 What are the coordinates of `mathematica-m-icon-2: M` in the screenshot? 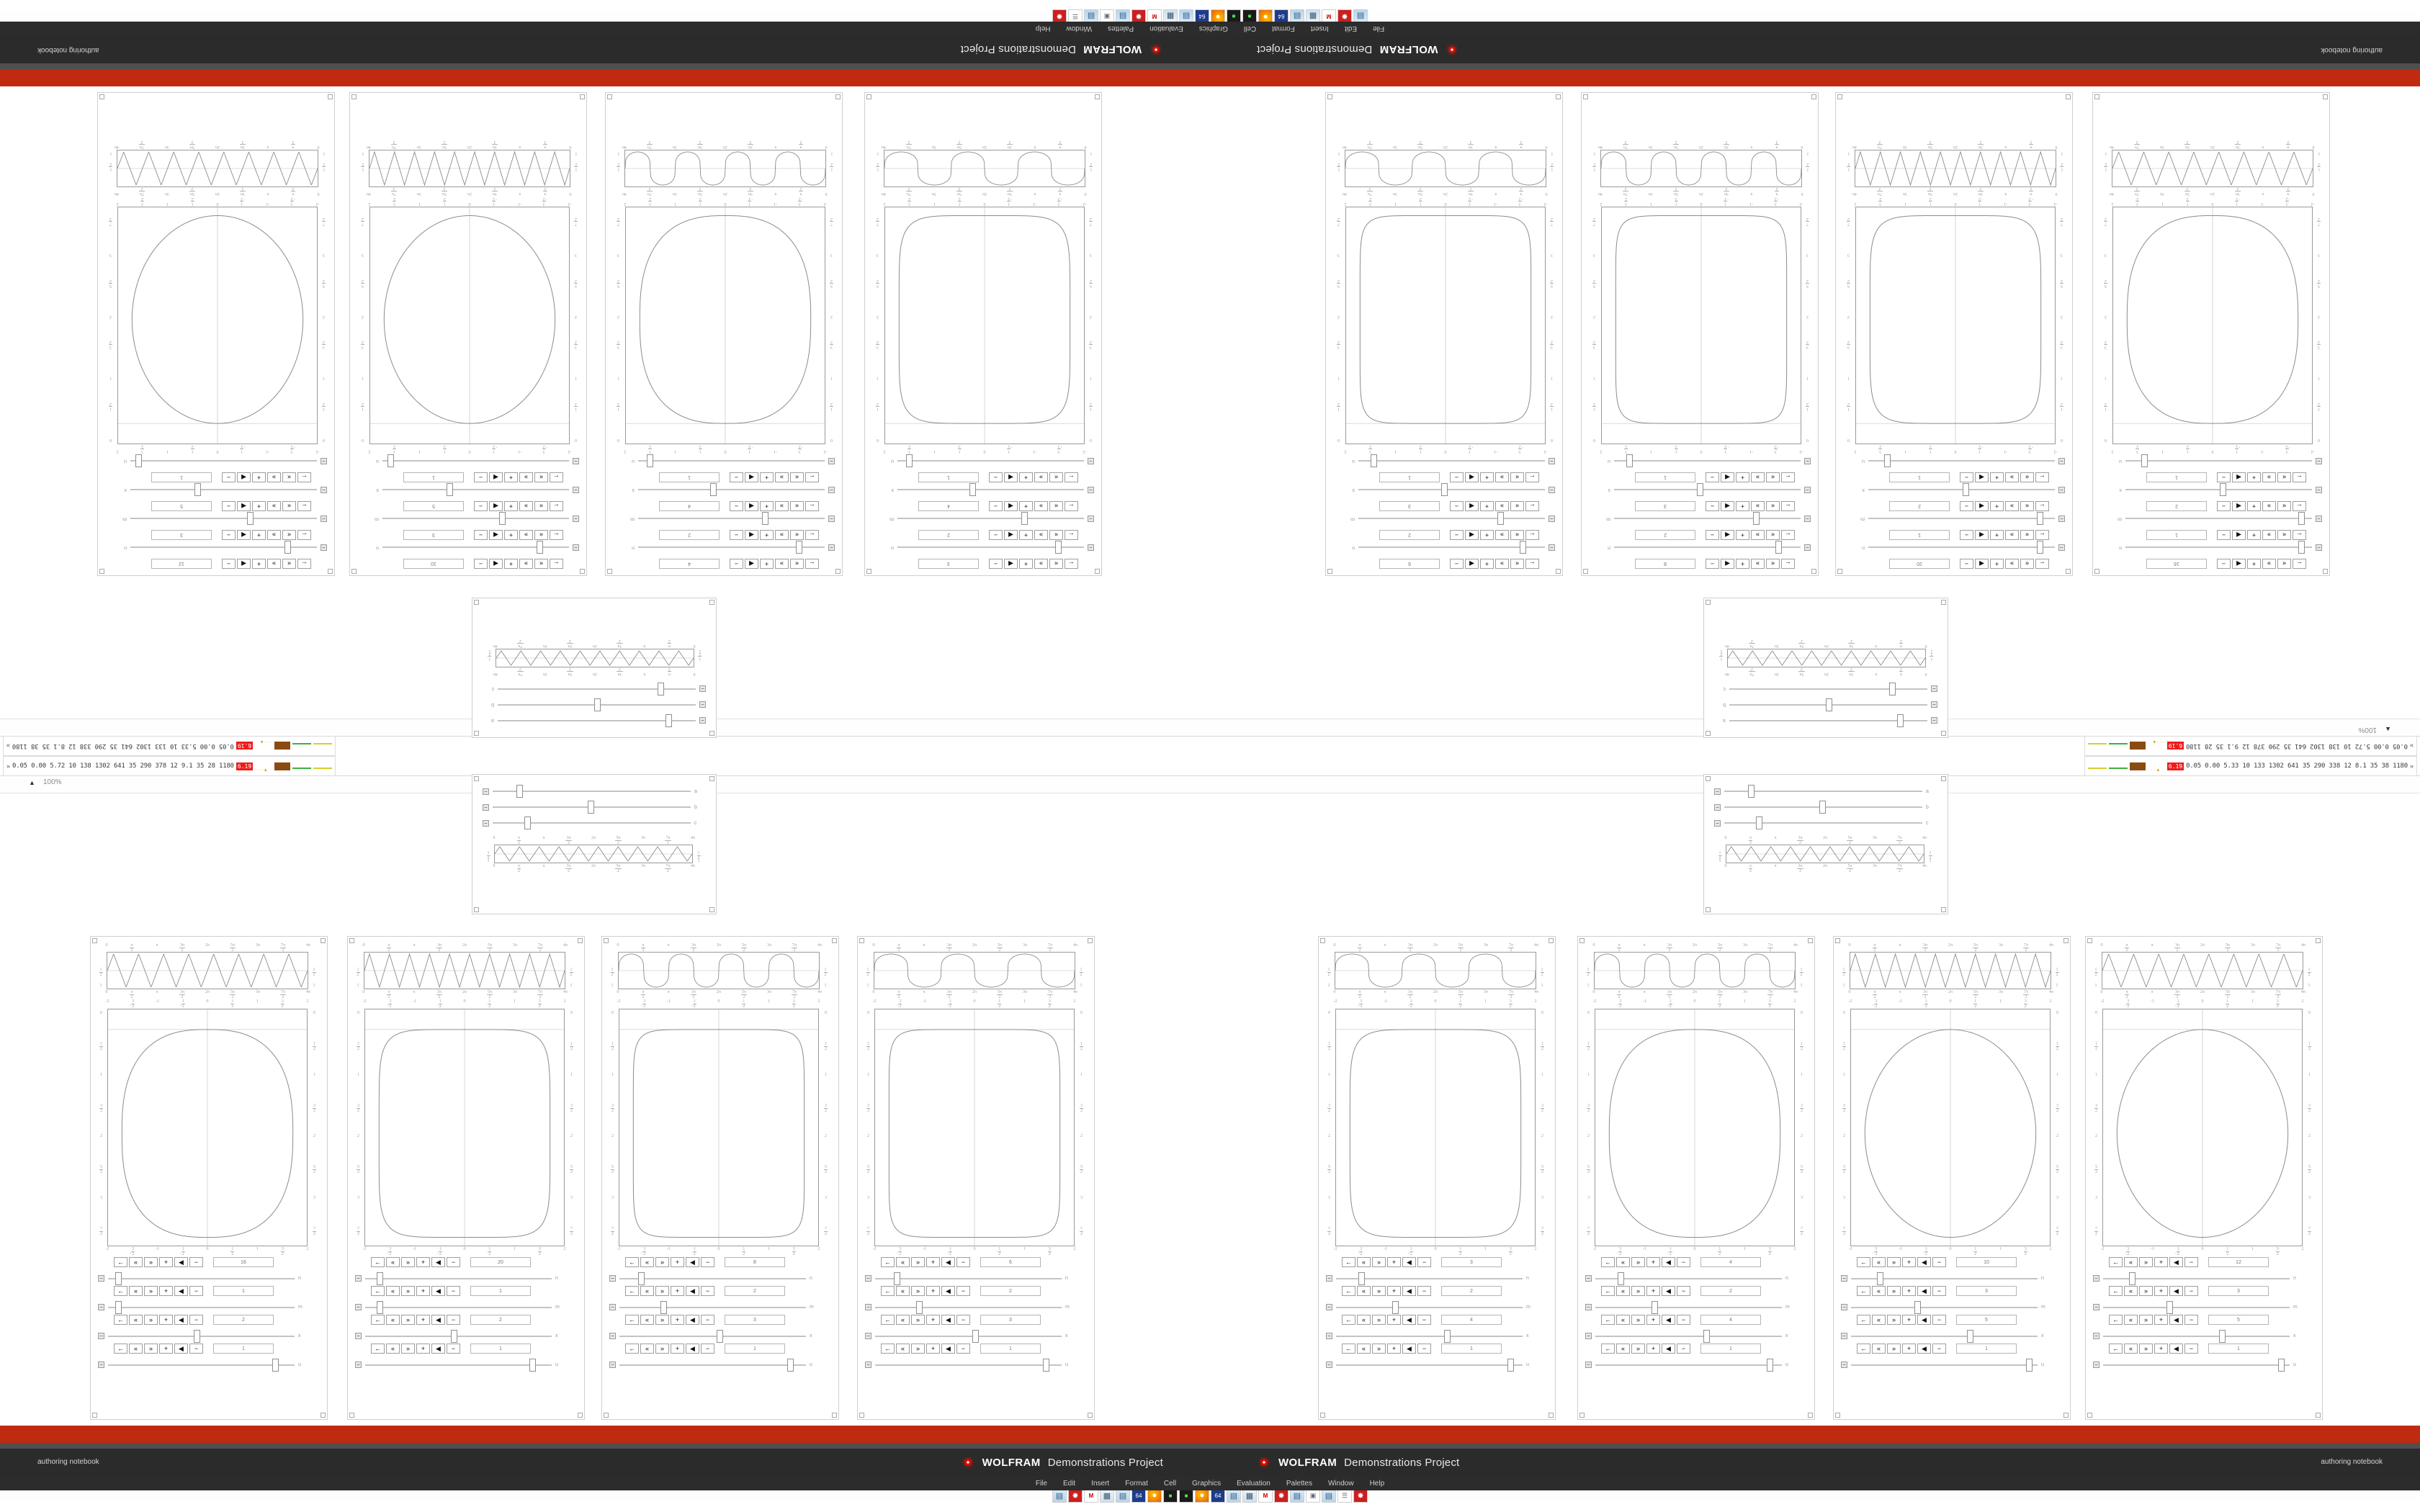 It's located at (1265, 1495).